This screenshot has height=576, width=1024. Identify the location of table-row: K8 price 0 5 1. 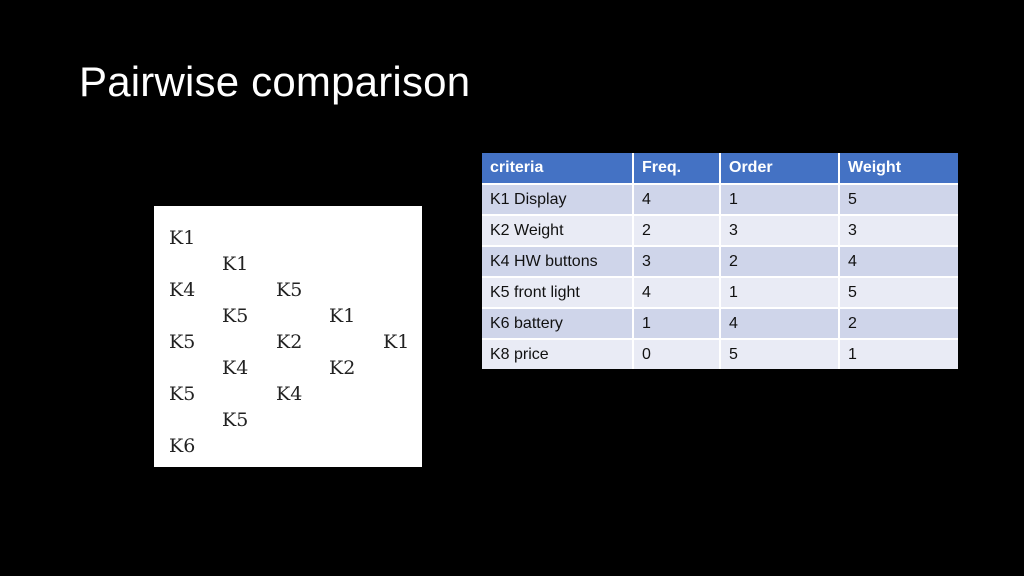
(720, 353).